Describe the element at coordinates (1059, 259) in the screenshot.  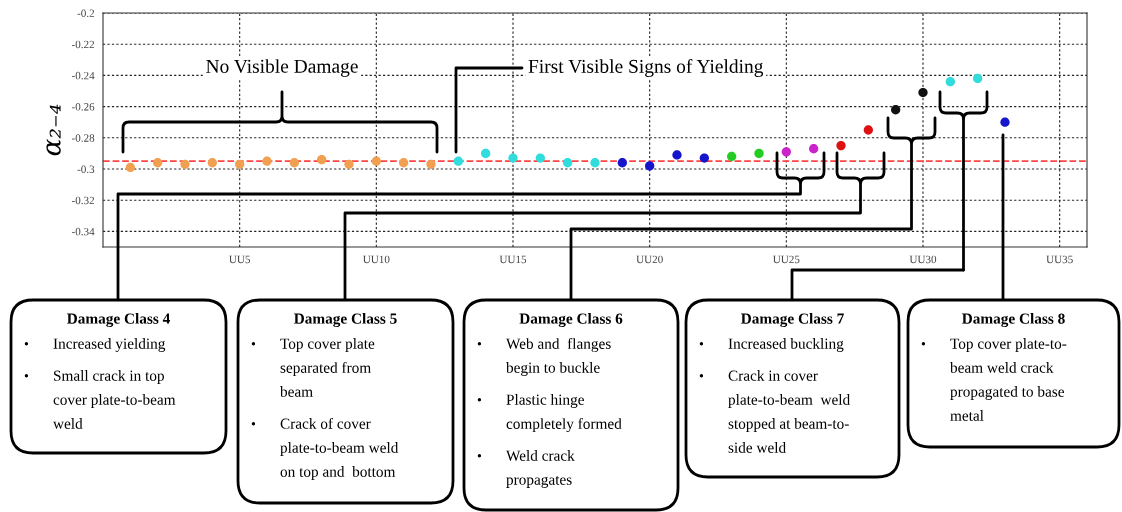
I see `x-tick-label: UU35` at that location.